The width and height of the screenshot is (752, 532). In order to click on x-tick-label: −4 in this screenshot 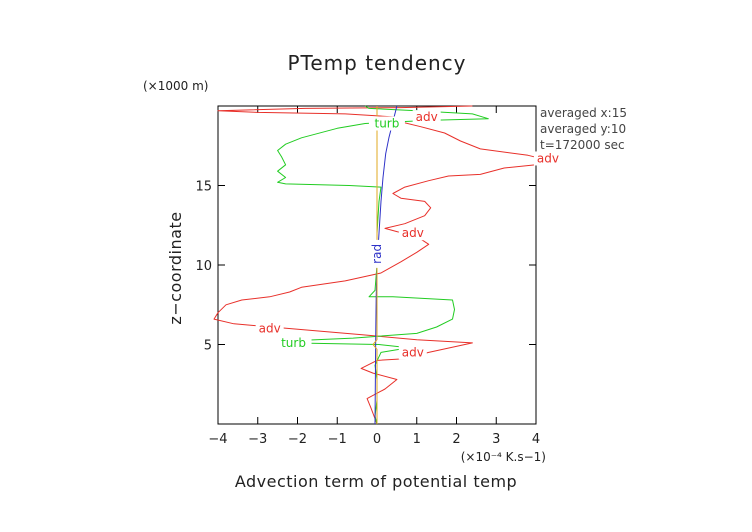, I will do `click(217, 439)`.